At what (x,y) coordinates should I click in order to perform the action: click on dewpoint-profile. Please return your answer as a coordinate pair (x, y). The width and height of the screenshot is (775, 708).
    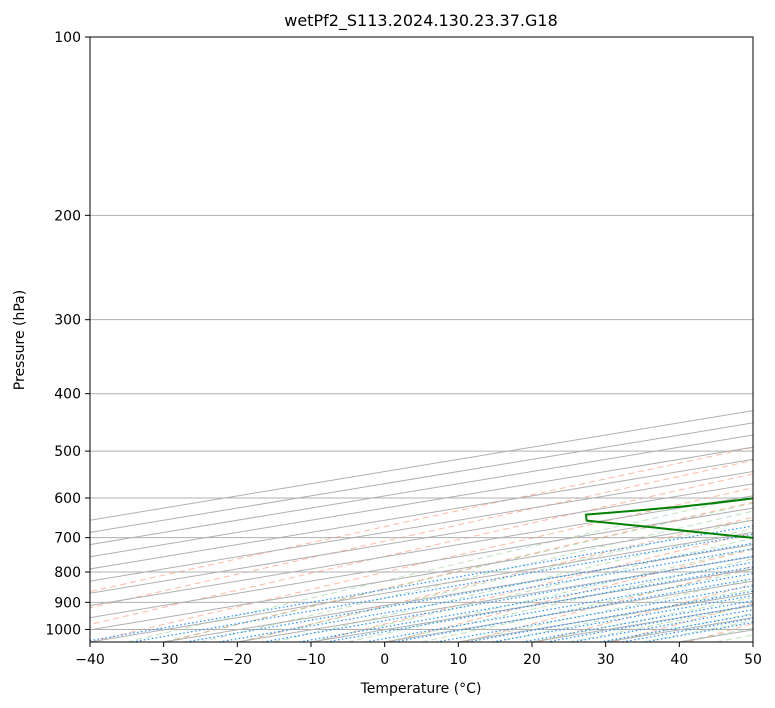
    Looking at the image, I should click on (668, 518).